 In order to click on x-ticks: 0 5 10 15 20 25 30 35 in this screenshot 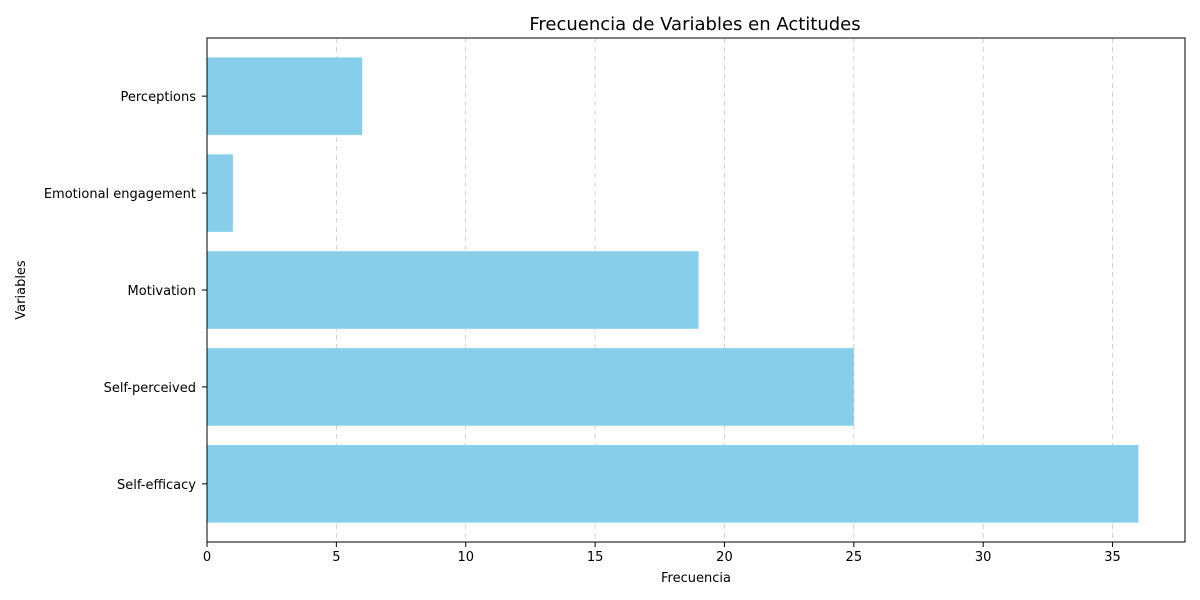, I will do `click(662, 553)`.